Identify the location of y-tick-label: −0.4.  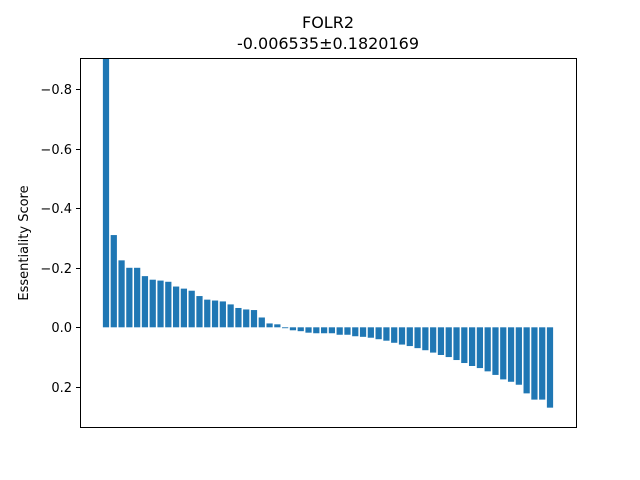
(56, 209).